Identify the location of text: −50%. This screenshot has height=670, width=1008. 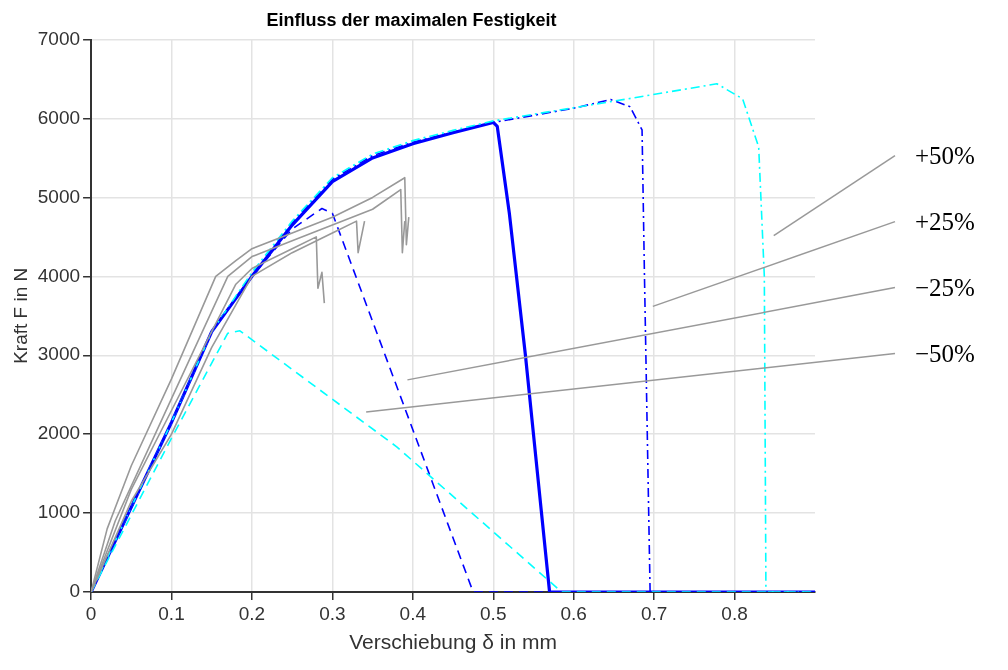
(945, 354).